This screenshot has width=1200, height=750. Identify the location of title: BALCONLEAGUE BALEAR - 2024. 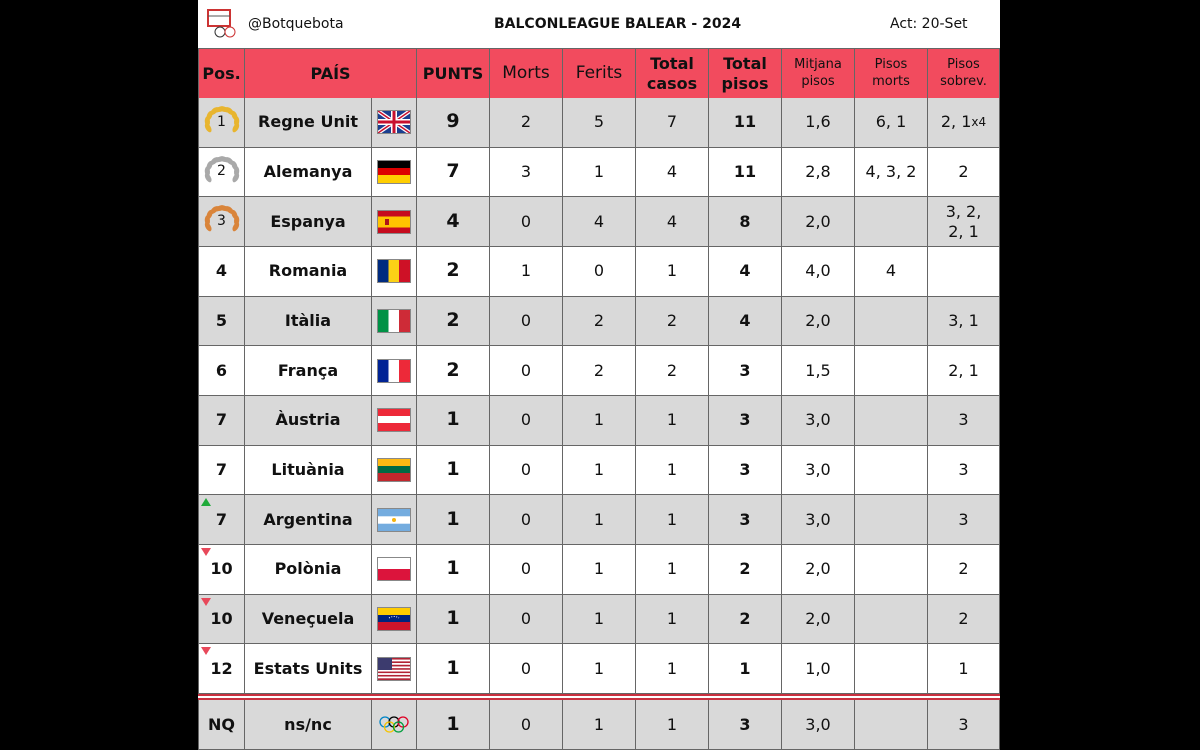
(618, 24).